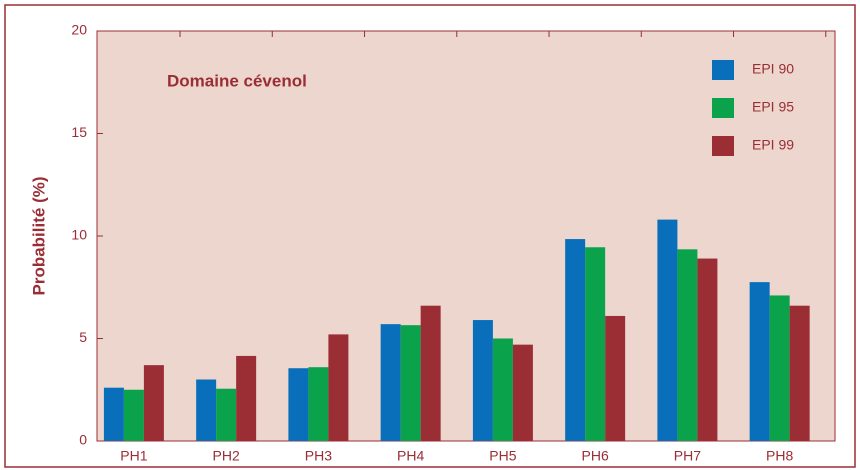 The image size is (860, 470). I want to click on x-tick-label: PH3, so click(318, 456).